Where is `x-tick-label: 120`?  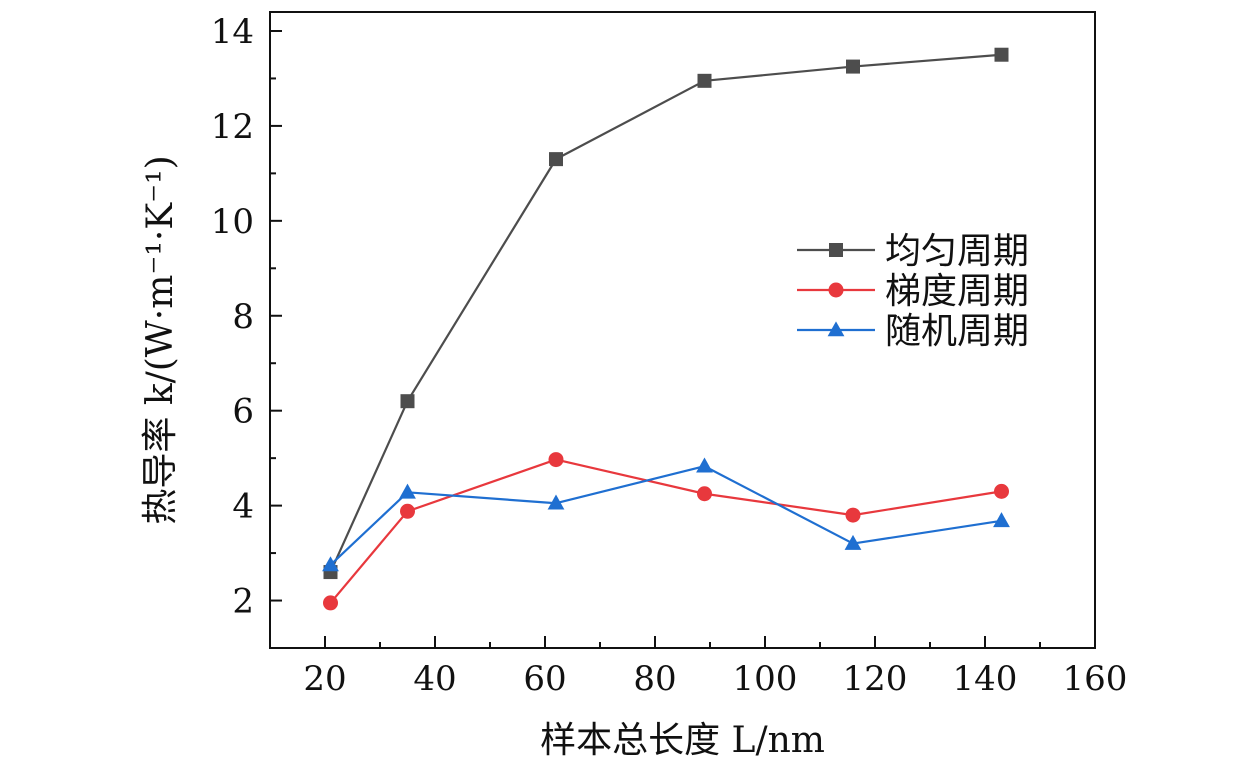 x-tick-label: 120 is located at coordinates (875, 679).